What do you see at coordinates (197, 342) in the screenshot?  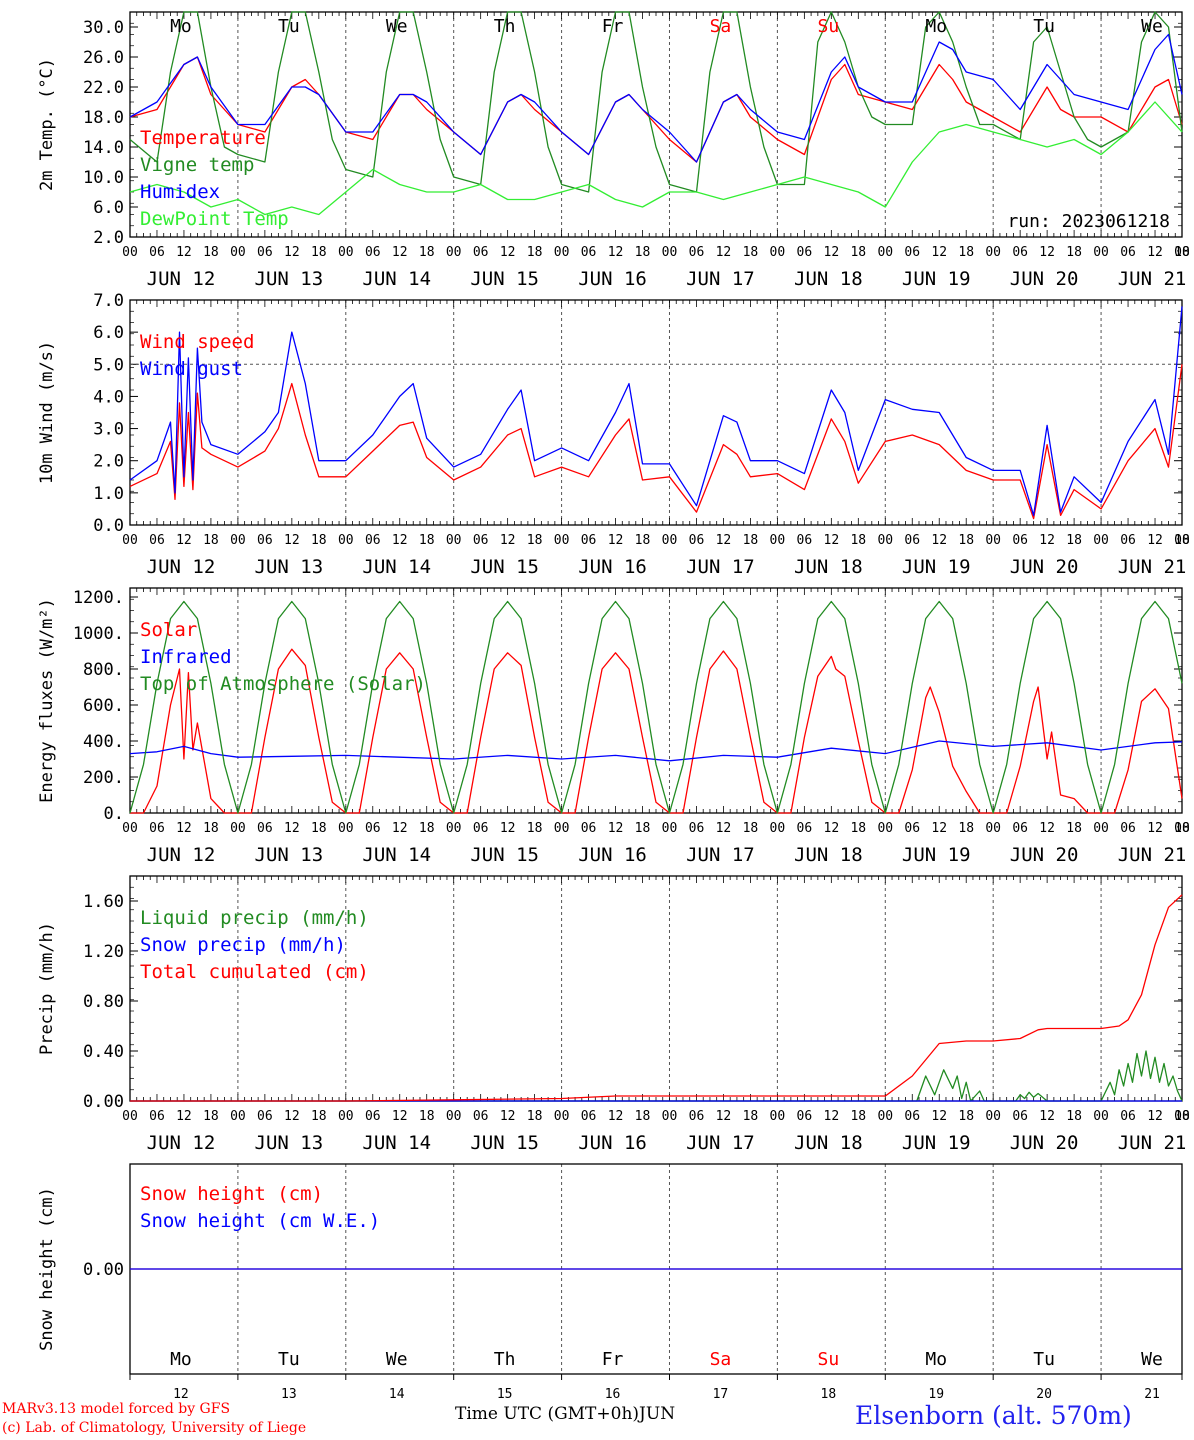 I see `legend-entry: Wind speed` at bounding box center [197, 342].